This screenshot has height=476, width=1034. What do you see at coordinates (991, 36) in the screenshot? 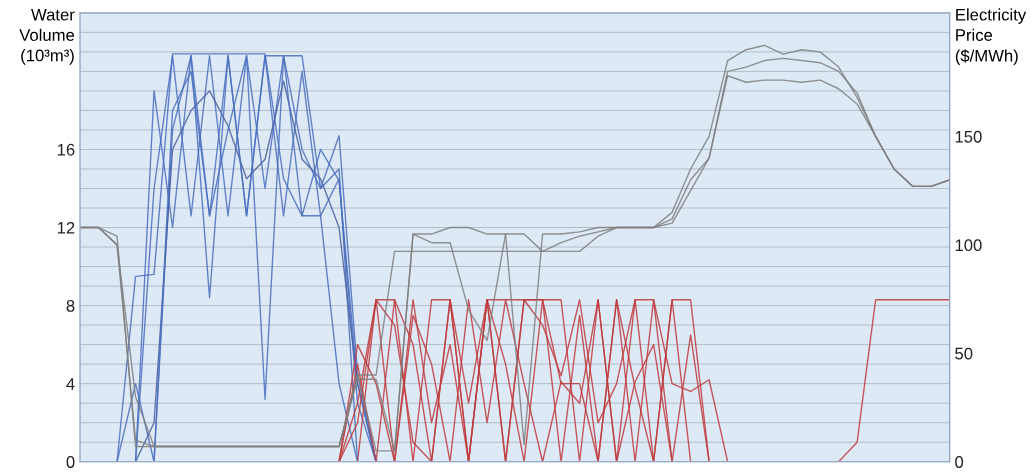
I see `y2-axis-title: Electricity Price ($/MWh)` at bounding box center [991, 36].